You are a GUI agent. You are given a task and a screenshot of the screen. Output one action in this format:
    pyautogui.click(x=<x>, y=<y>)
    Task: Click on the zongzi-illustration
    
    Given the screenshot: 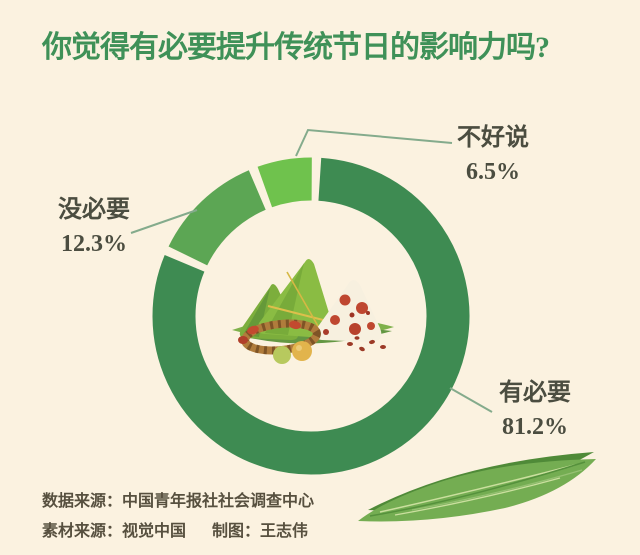 What is the action you would take?
    pyautogui.click(x=313, y=311)
    